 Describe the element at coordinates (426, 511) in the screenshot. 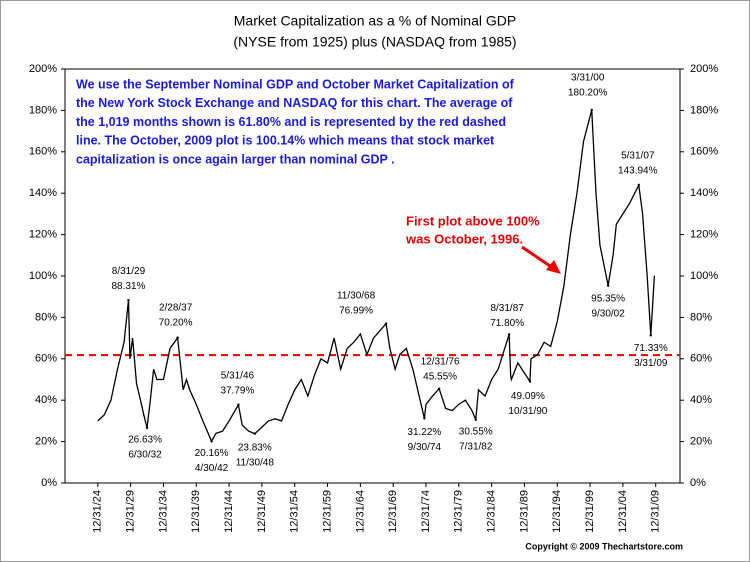

I see `x-tick-label: 12/31/74` at that location.